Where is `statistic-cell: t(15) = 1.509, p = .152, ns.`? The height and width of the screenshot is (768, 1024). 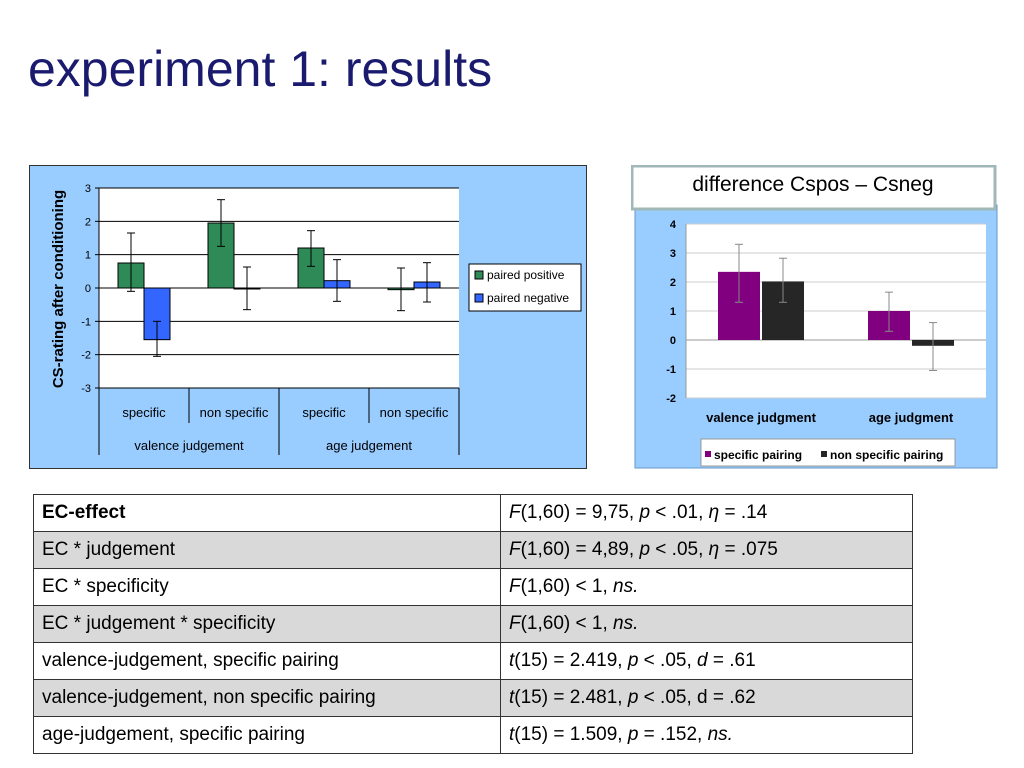
statistic-cell: t(15) = 1.509, p = .152, ns. is located at coordinates (706, 735).